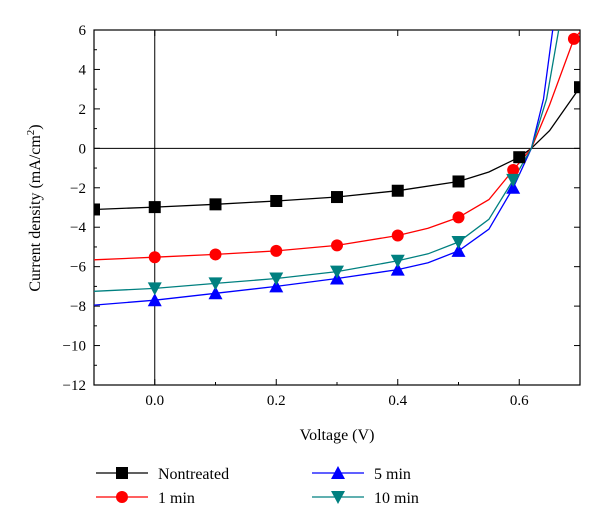 The width and height of the screenshot is (600, 532). What do you see at coordinates (74, 347) in the screenshot?
I see `y-tick-label: −10` at bounding box center [74, 347].